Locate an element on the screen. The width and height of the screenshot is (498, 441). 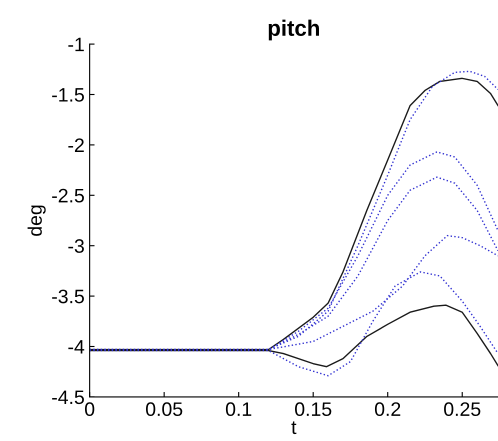
x-axis-title: t is located at coordinates (293, 427).